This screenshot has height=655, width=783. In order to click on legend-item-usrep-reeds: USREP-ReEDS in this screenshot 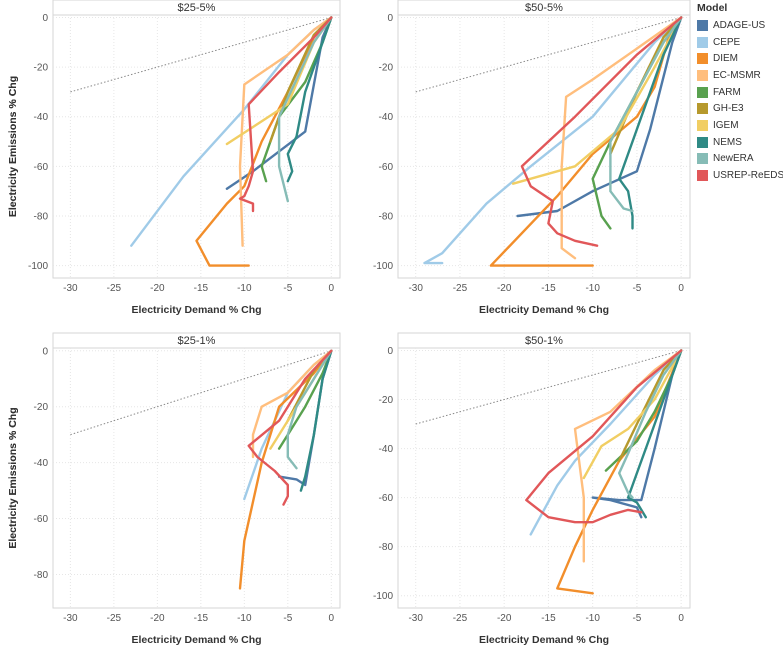, I will do `click(740, 175)`.